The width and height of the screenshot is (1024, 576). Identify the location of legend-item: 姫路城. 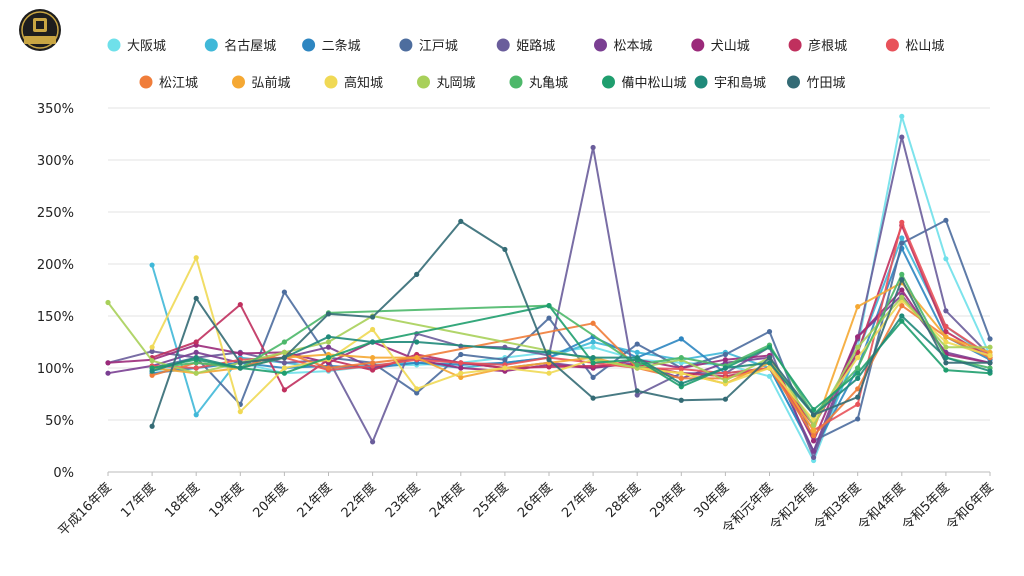
(525, 46).